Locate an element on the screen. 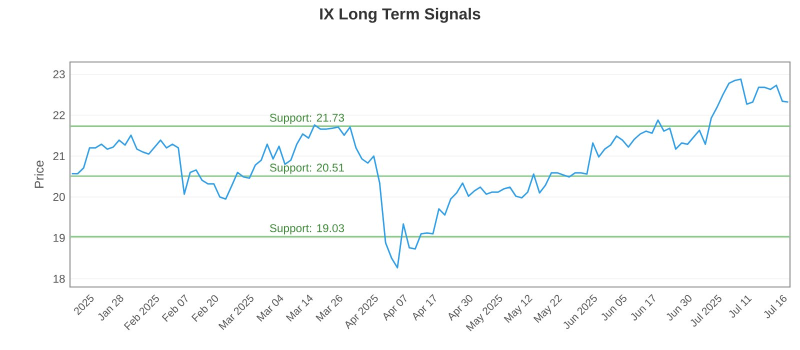  x-tick-label: Apr 30 is located at coordinates (460, 308).